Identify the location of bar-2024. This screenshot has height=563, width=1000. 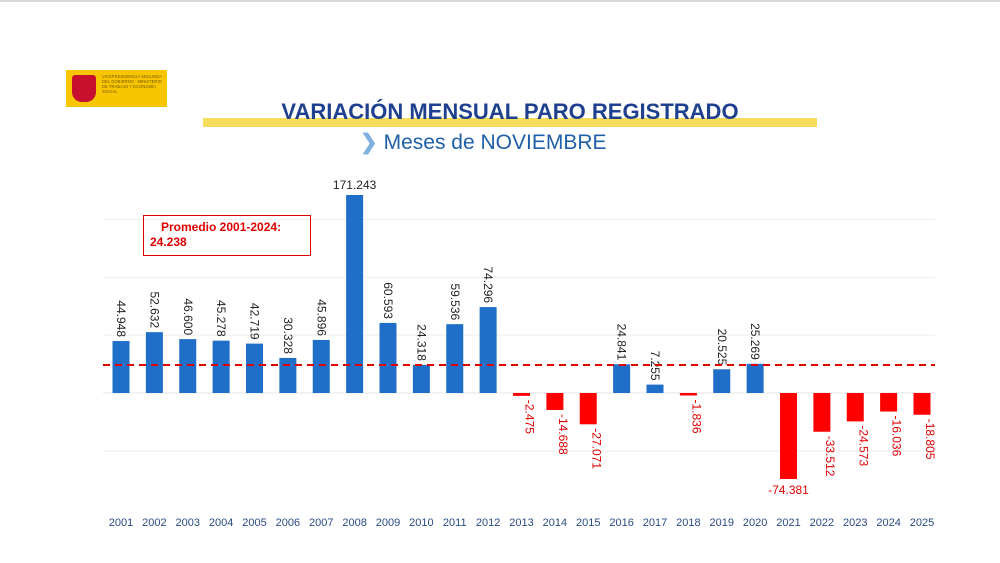
(889, 402).